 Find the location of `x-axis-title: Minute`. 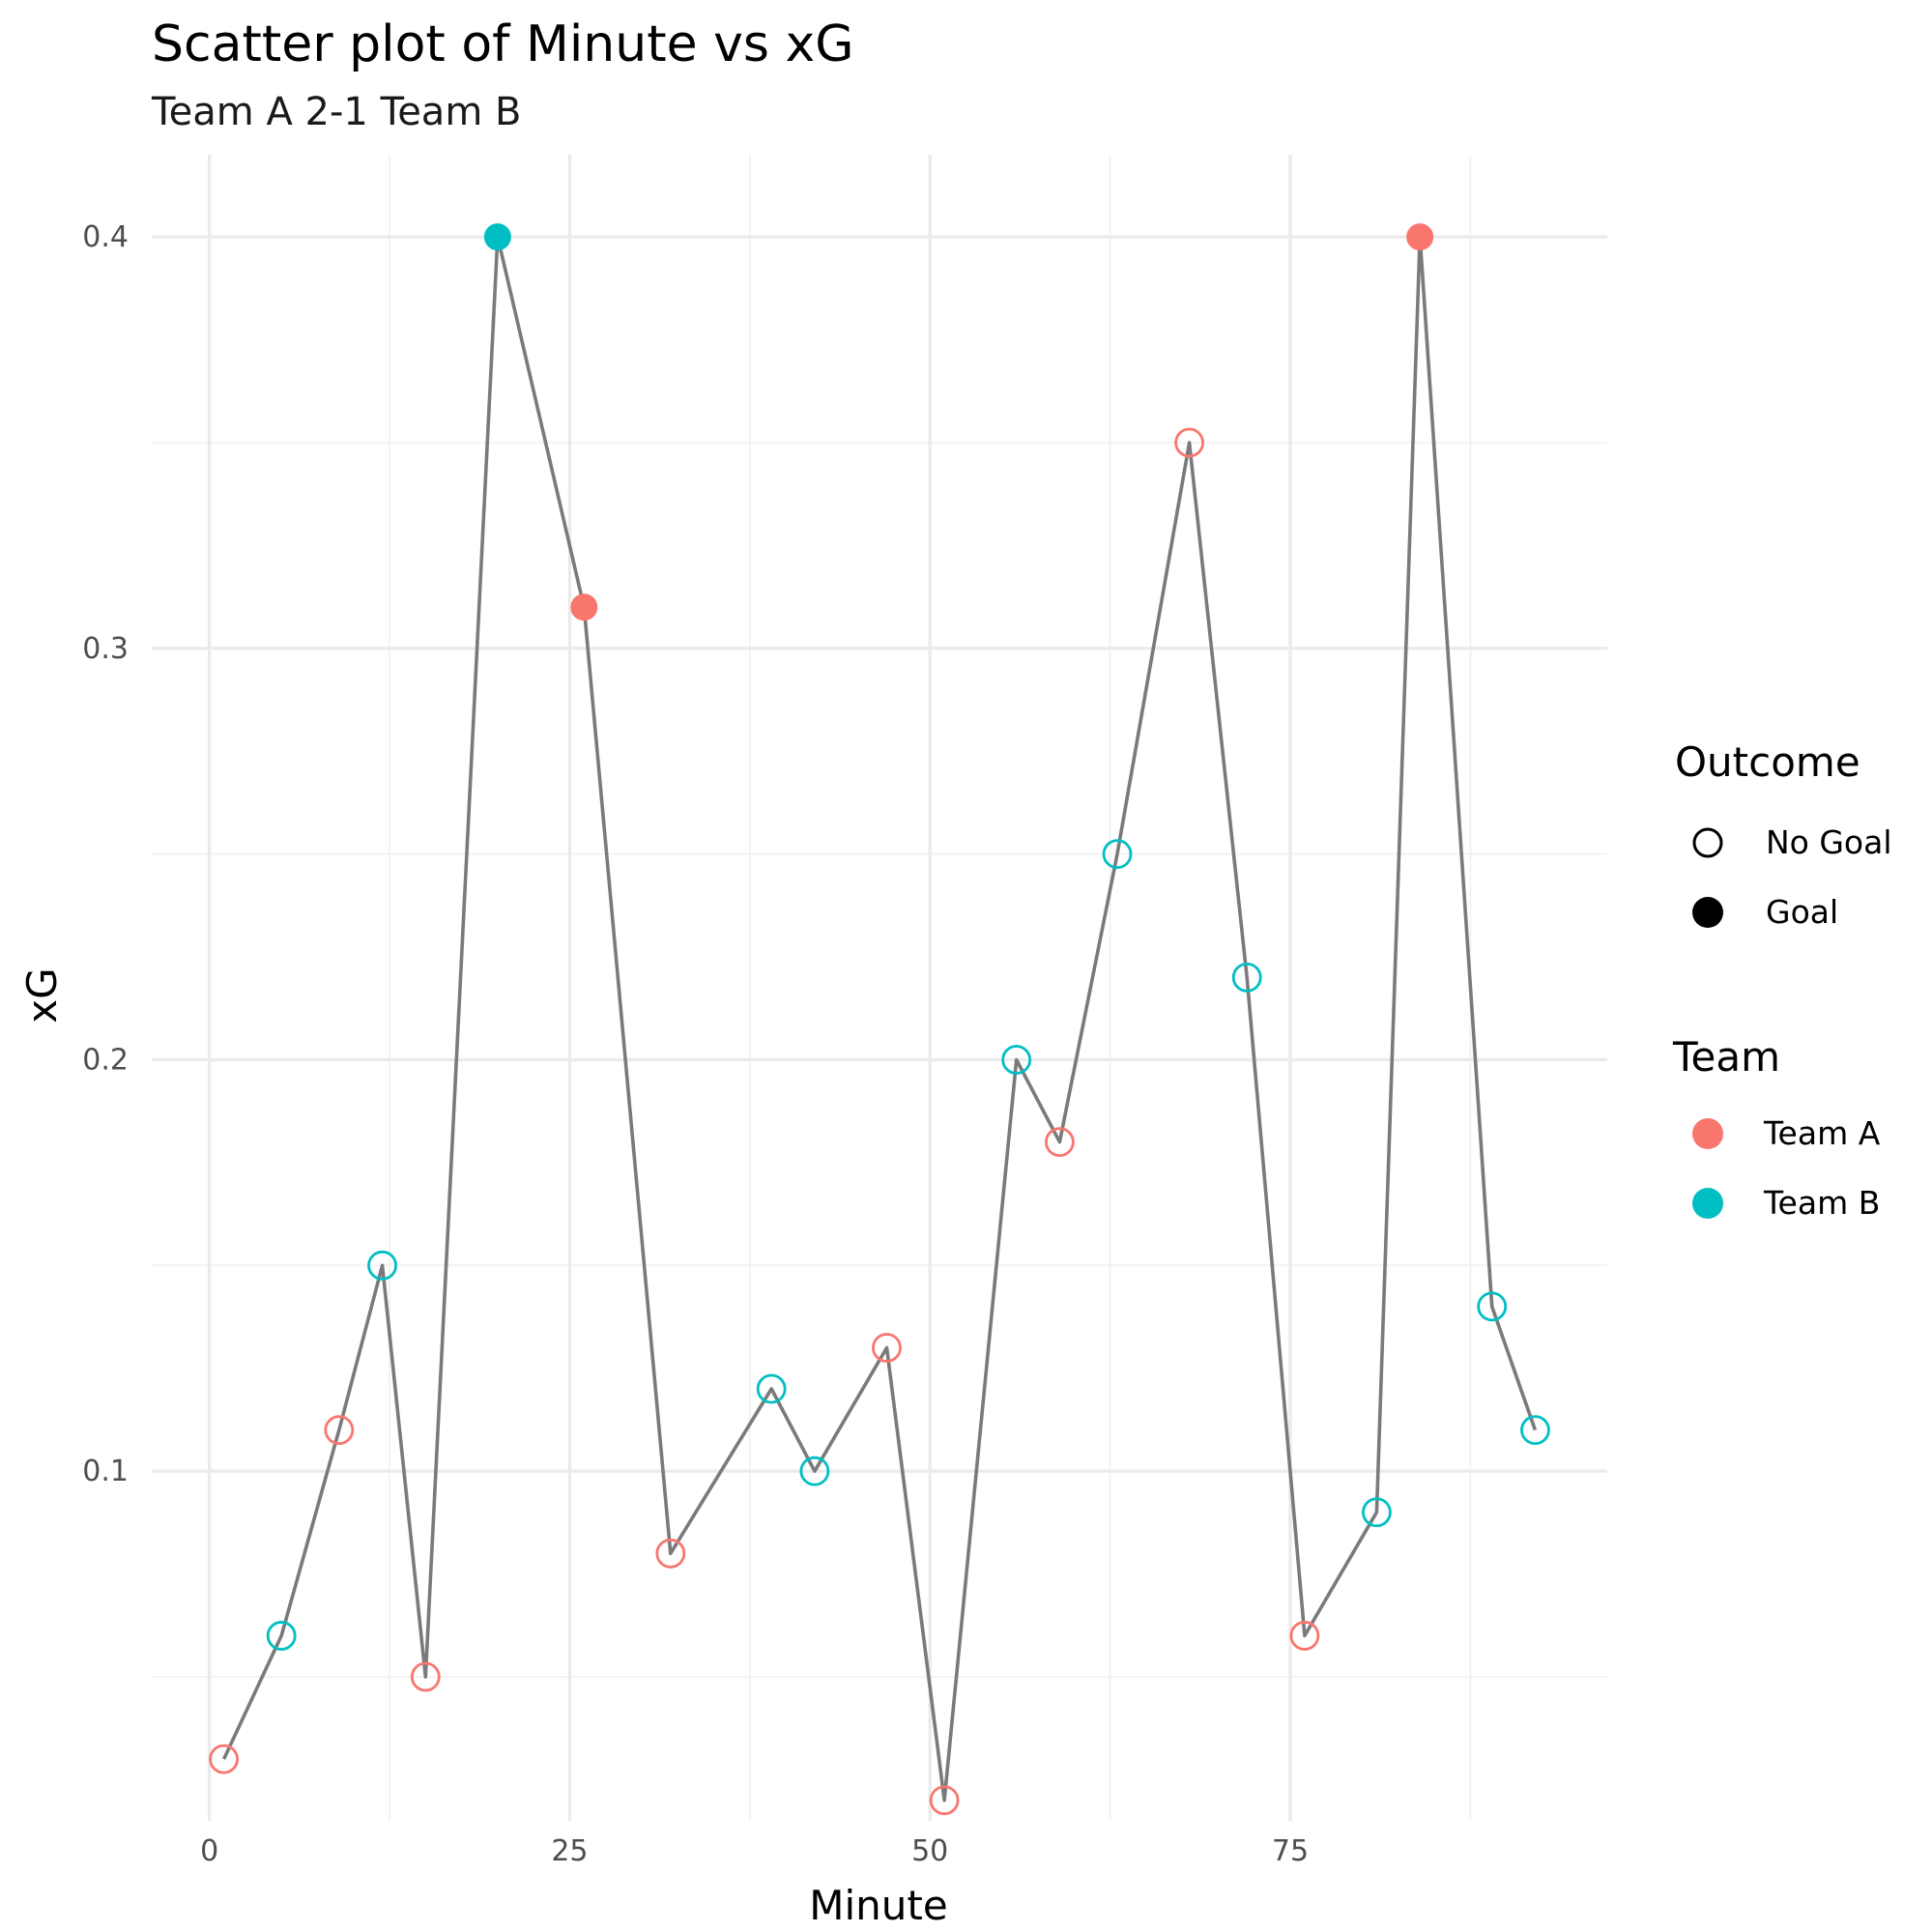

x-axis-title: Minute is located at coordinates (878, 1905).